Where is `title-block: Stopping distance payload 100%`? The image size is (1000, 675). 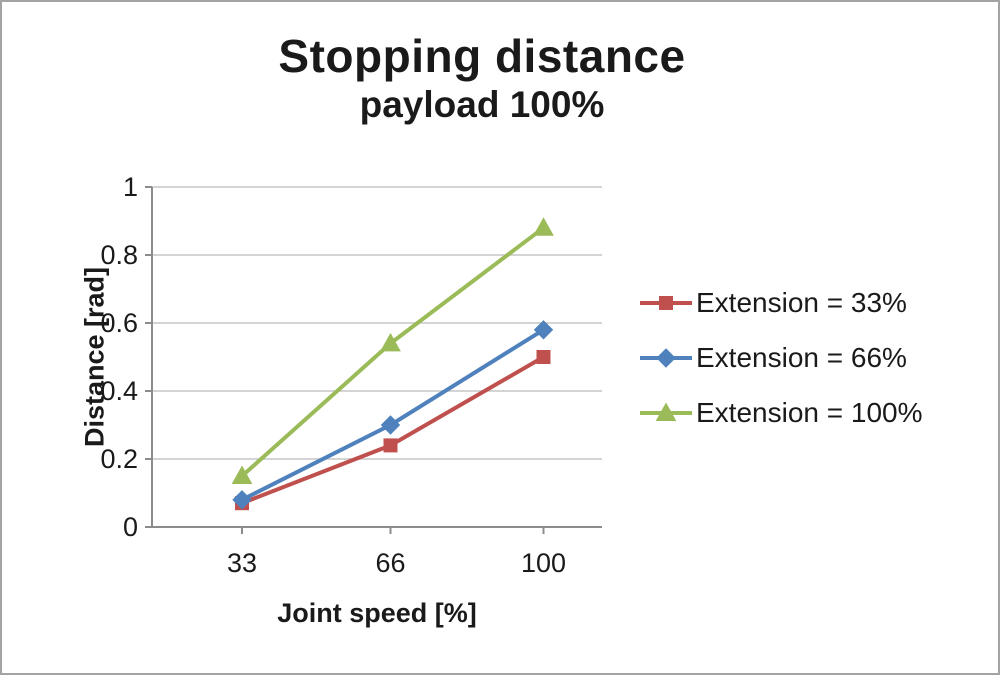
title-block: Stopping distance payload 100% is located at coordinates (482, 78).